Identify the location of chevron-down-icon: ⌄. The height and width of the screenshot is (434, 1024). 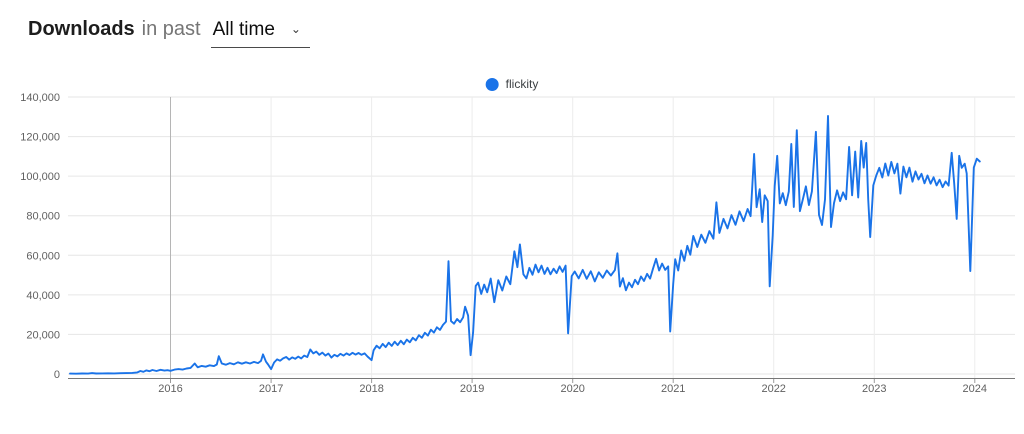
(295, 29).